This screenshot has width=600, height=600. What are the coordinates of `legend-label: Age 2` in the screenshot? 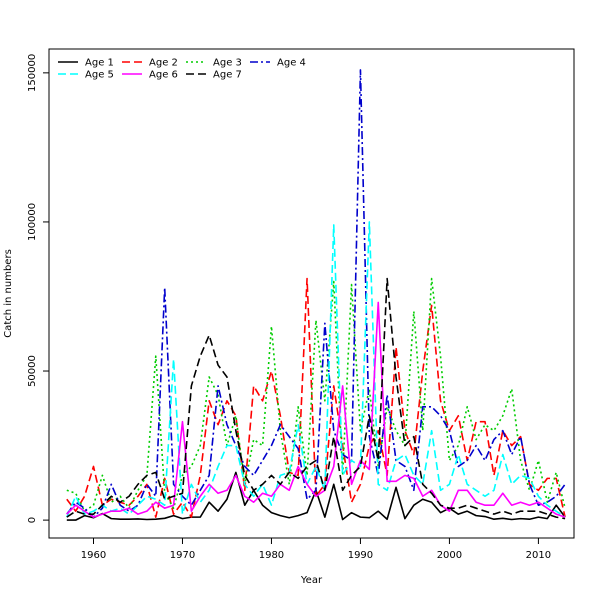 It's located at (163, 63).